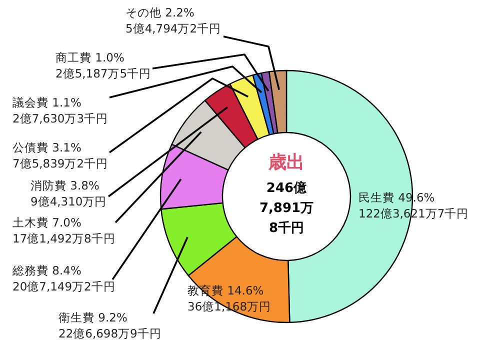 The image size is (497, 349). Describe the element at coordinates (110, 325) in the screenshot. I see `slice-label: 衛生費 9.2% 22億6,698万9千円` at that location.